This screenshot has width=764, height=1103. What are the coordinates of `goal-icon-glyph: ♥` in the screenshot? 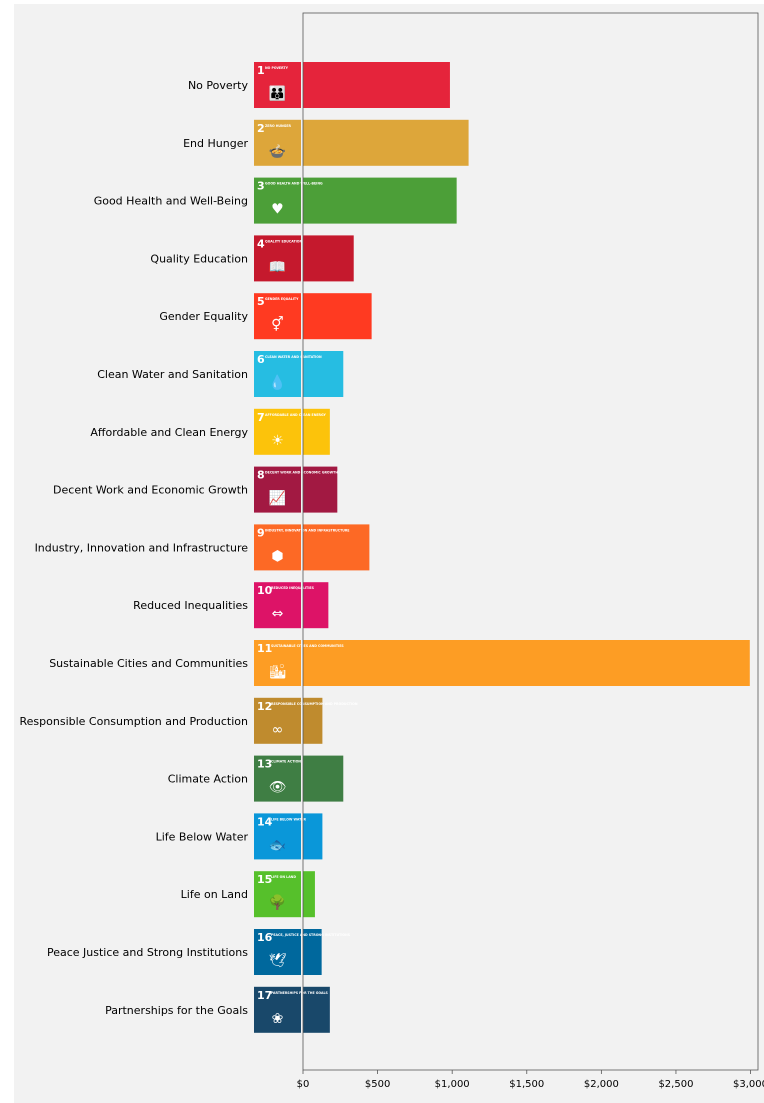 It's located at (277, 210).